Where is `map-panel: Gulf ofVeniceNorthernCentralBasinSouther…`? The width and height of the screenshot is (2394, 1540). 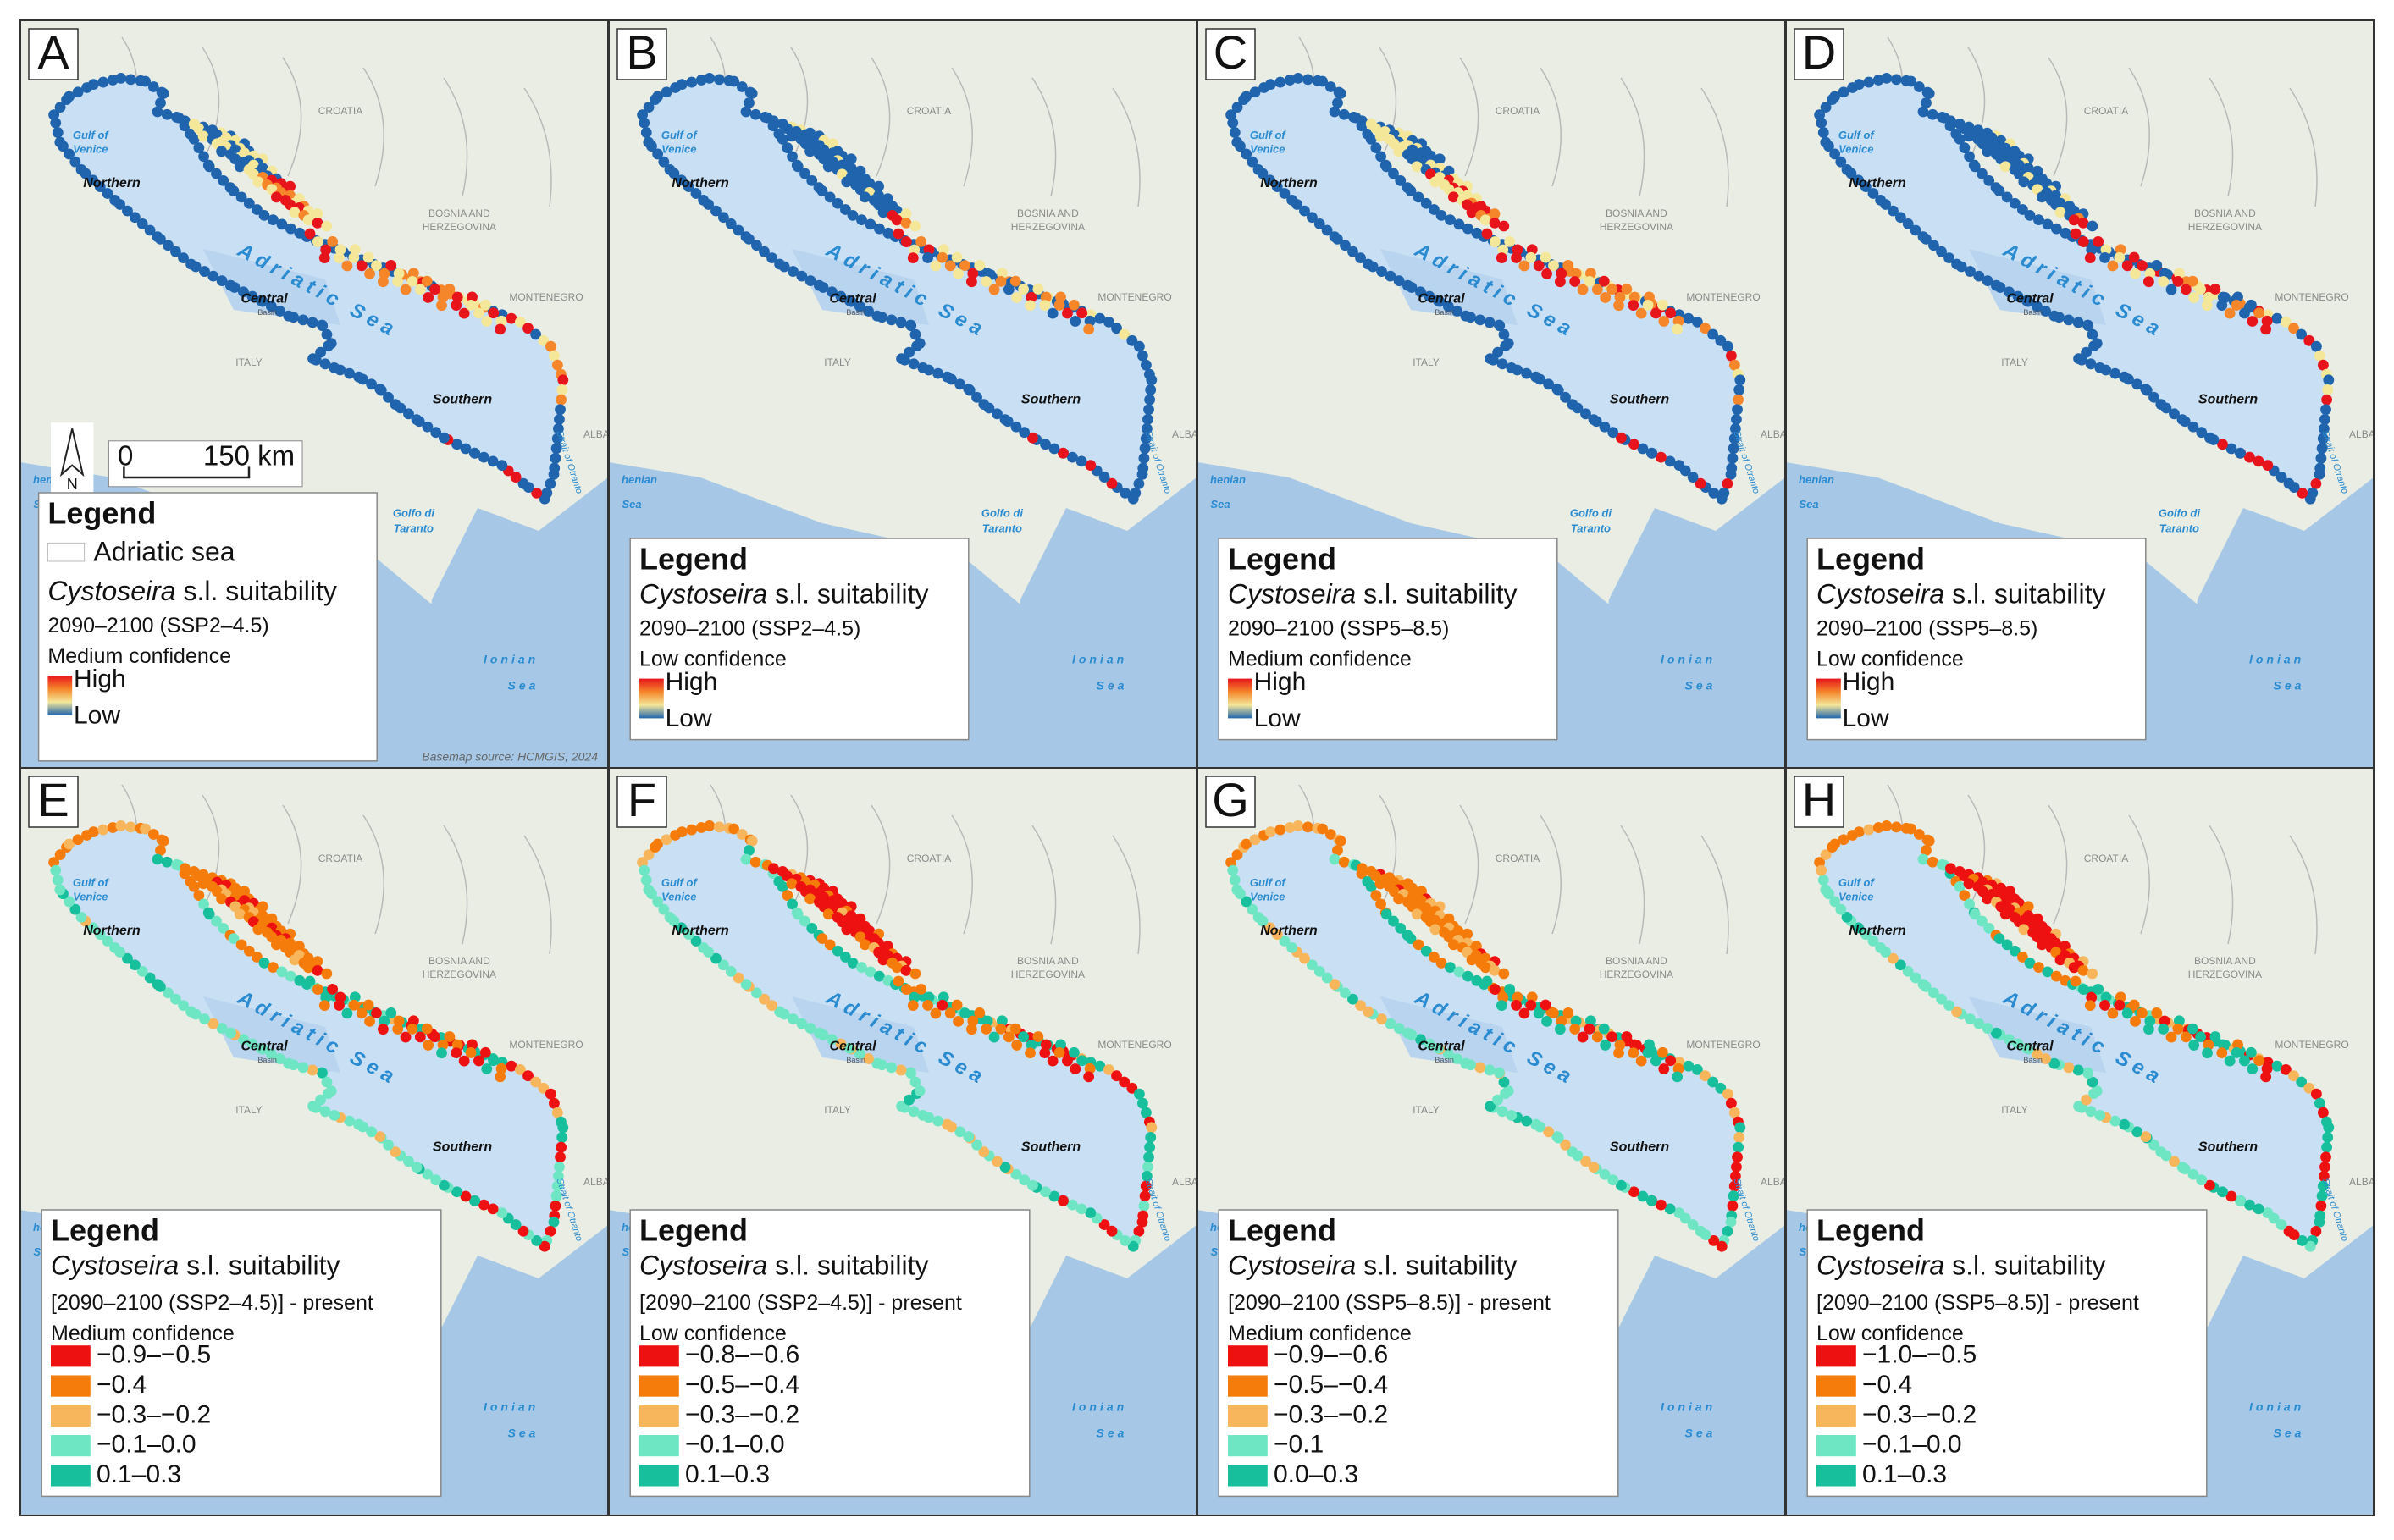 map-panel: Gulf ofVeniceNorthernCentralBasinSouther… is located at coordinates (1492, 394).